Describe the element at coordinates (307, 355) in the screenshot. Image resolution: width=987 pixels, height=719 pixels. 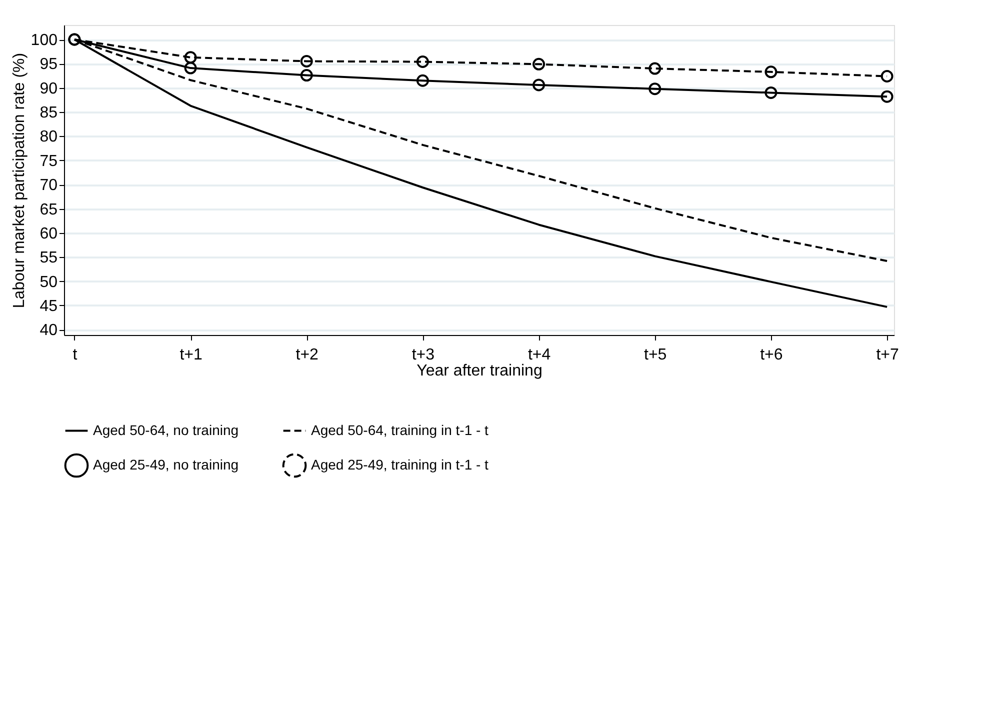
I see `x-tick-label: t+2` at that location.